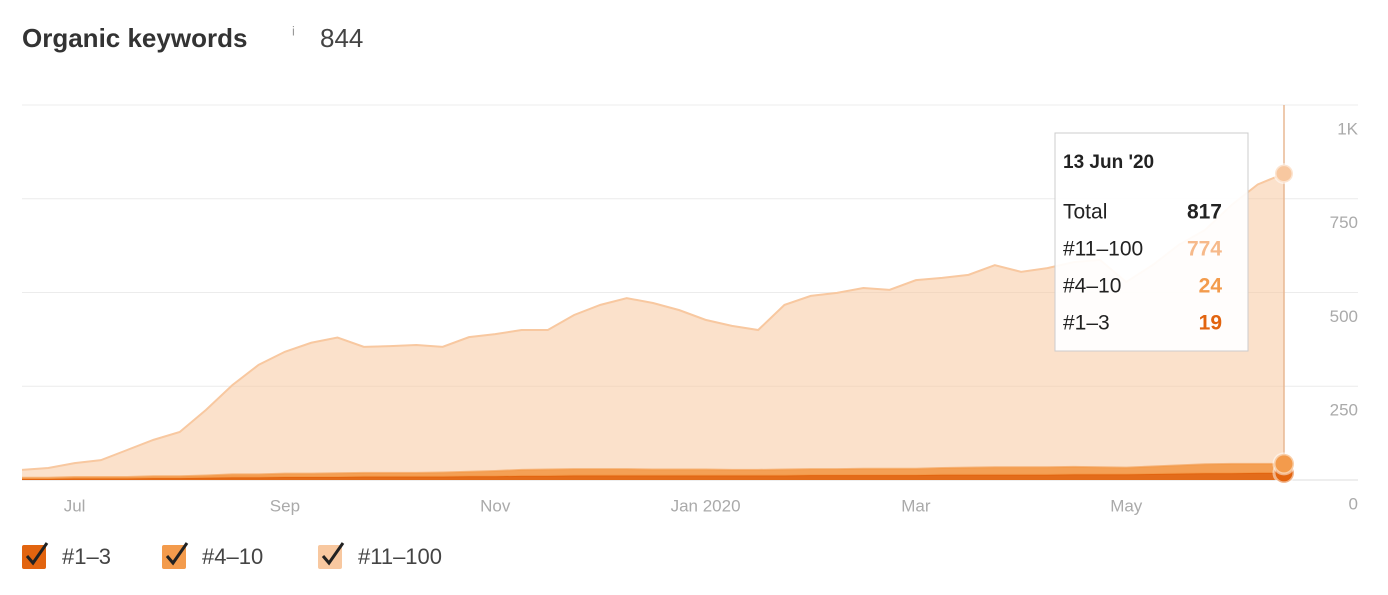 This screenshot has width=1388, height=595. I want to click on y-tick-label: 500, so click(1344, 316).